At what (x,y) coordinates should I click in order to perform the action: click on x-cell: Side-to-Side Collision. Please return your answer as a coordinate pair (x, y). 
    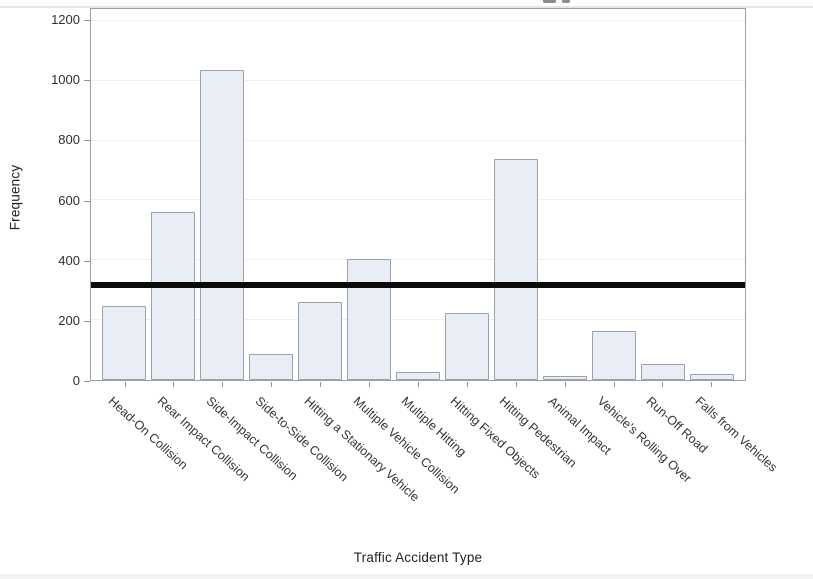
    Looking at the image, I should click on (300, 433).